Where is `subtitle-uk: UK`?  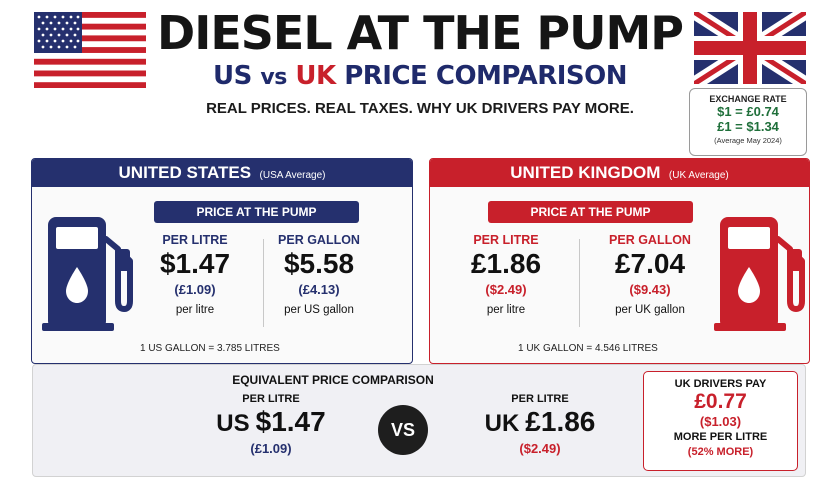
subtitle-uk: UK is located at coordinates (315, 76).